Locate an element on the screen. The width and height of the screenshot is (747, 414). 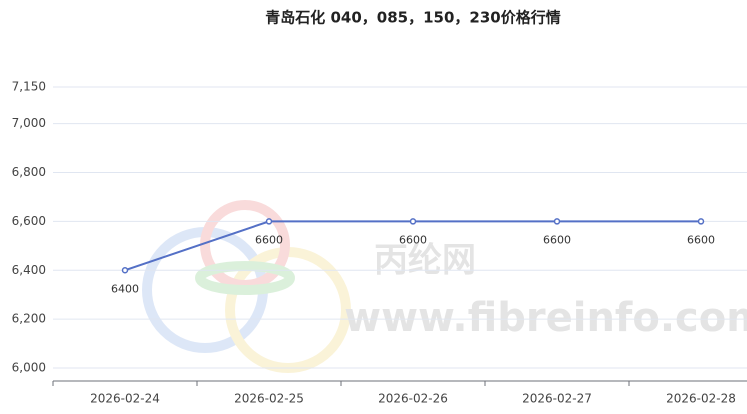
y-tick-label: 7,150 is located at coordinates (29, 87).